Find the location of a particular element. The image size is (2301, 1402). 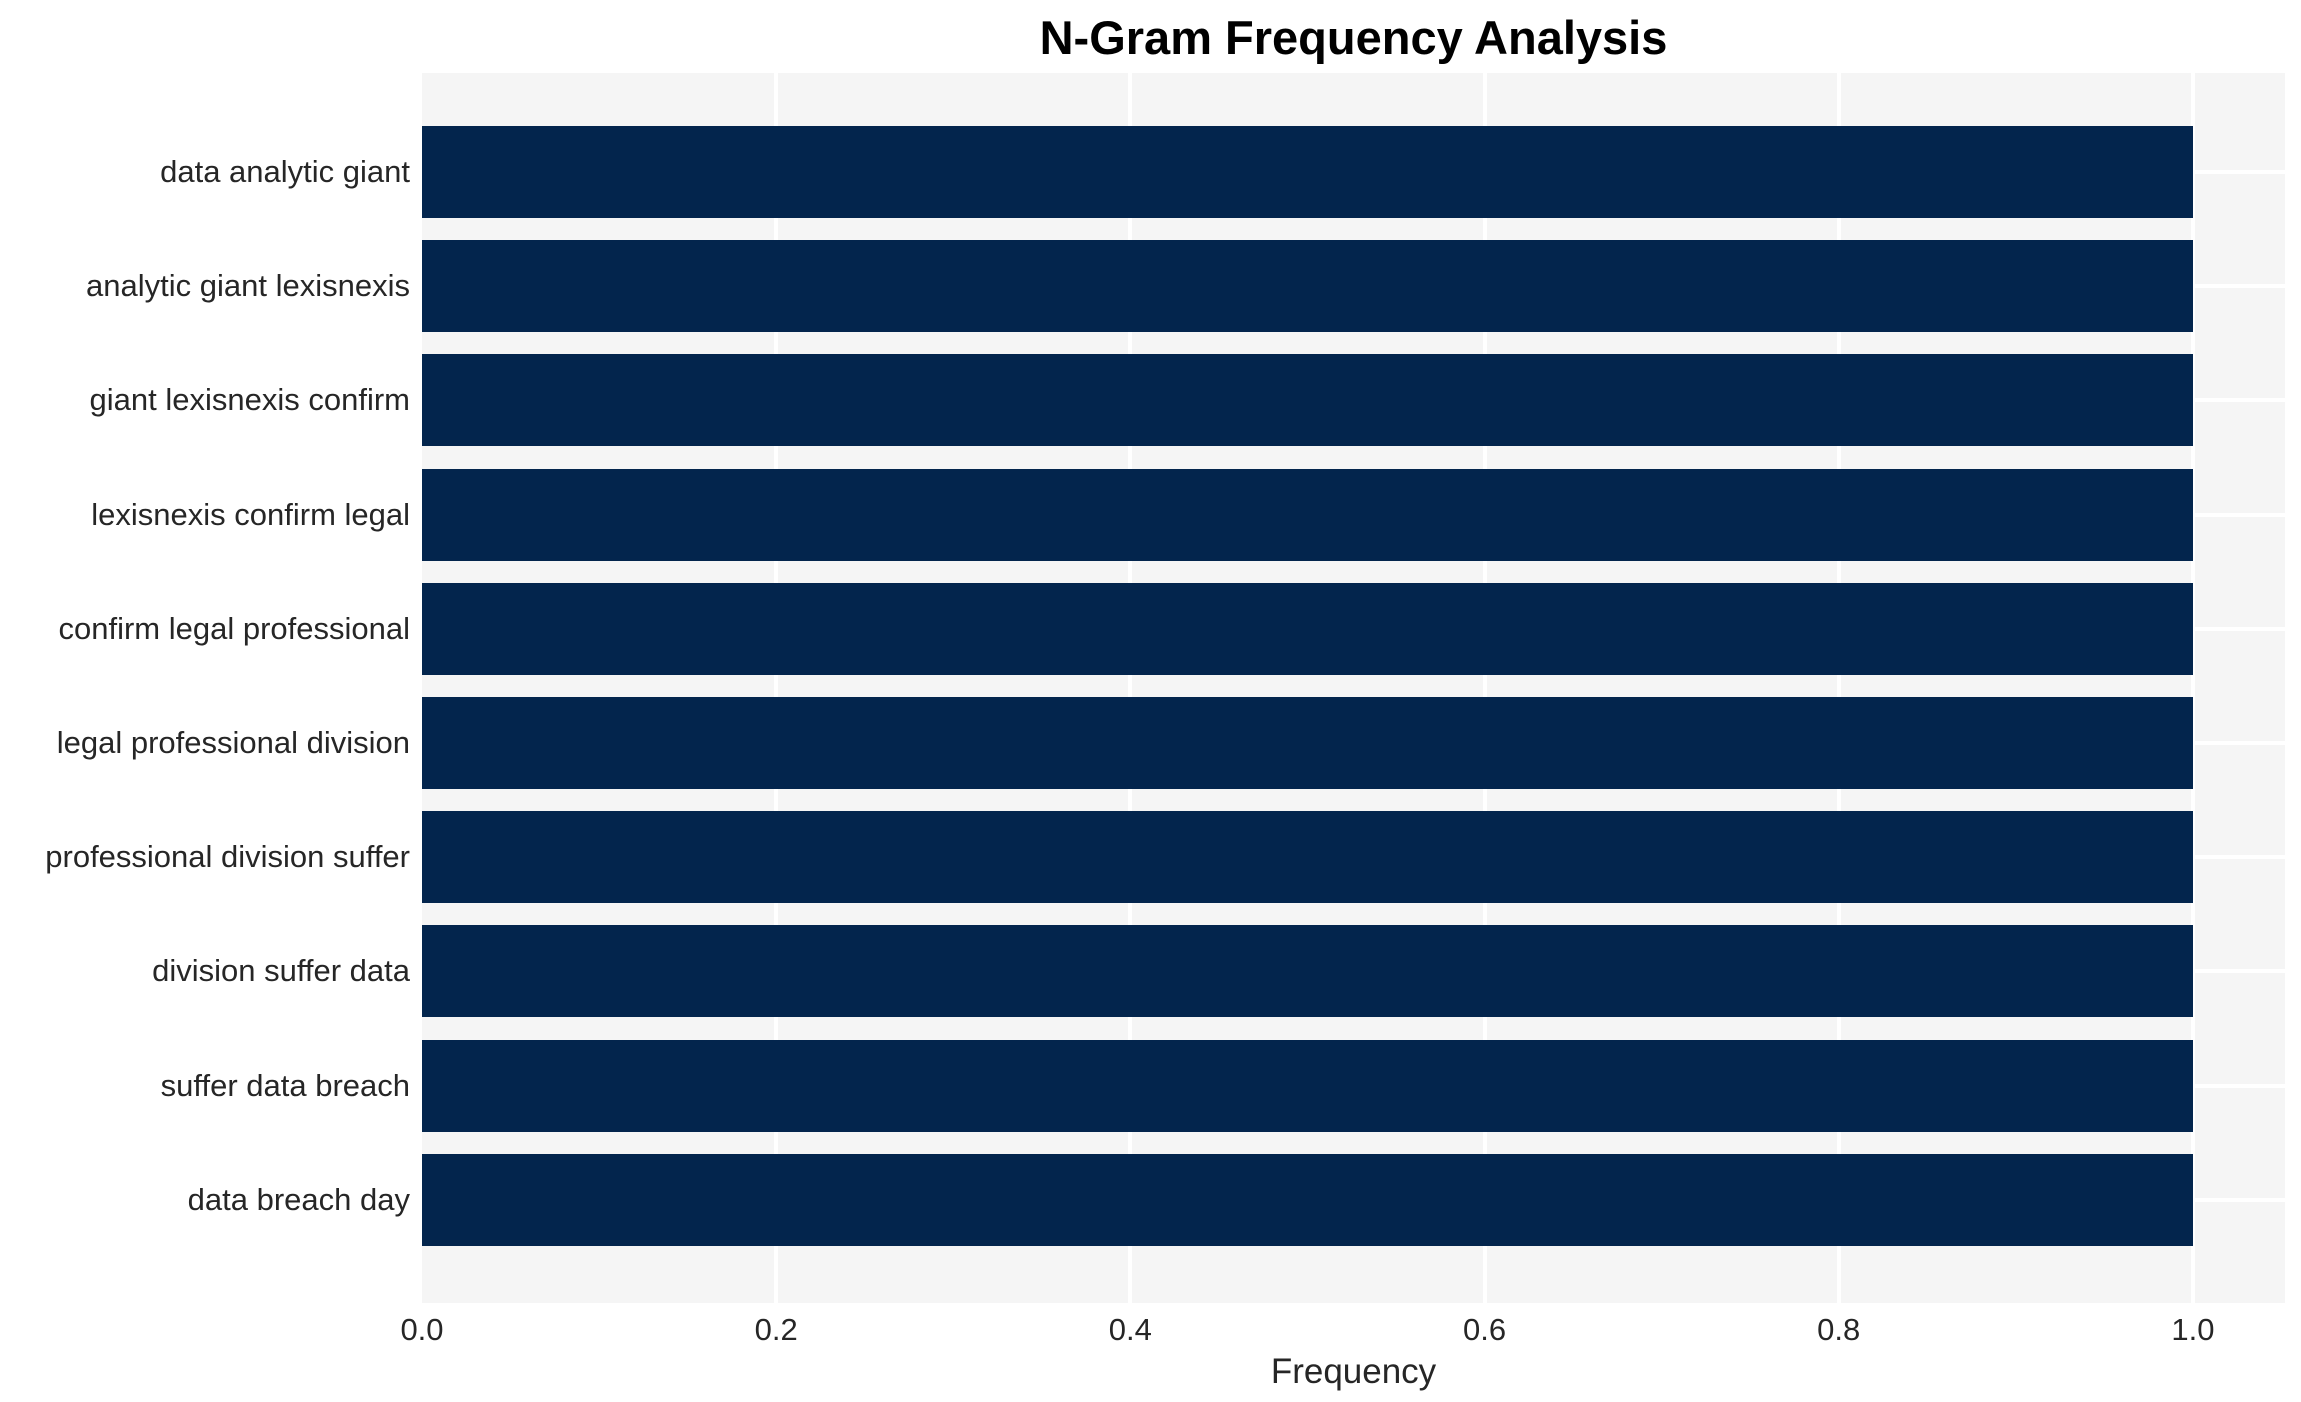

y-axis-label: legal professional division is located at coordinates (233, 742).